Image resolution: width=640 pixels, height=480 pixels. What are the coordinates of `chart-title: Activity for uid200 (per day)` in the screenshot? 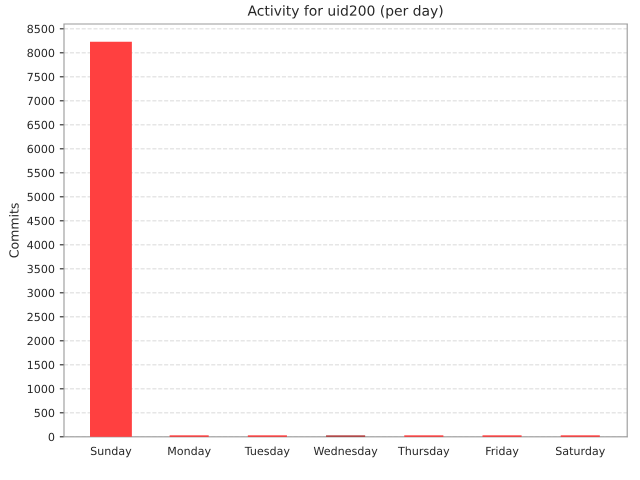 It's located at (345, 12).